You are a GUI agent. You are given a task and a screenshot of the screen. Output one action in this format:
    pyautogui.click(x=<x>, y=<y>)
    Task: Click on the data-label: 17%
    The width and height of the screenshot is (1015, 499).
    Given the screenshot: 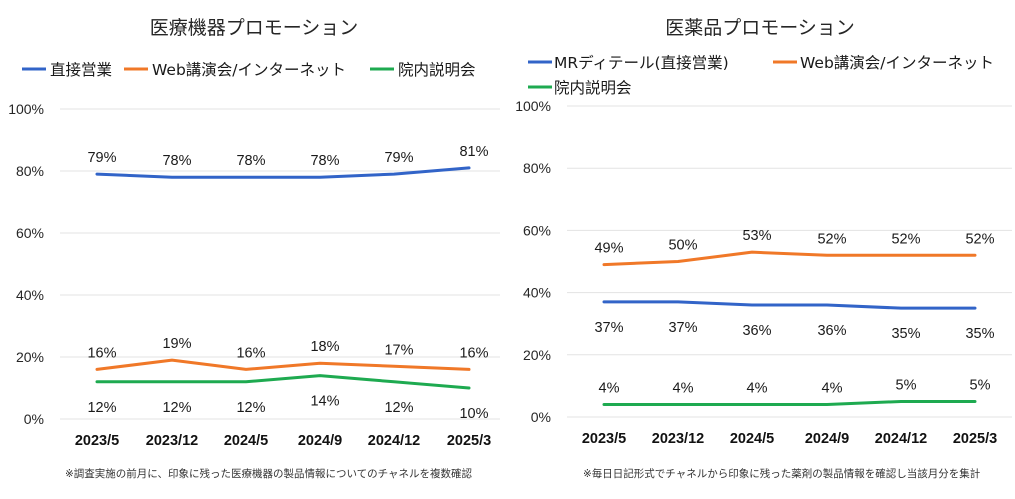 What is the action you would take?
    pyautogui.click(x=398, y=350)
    